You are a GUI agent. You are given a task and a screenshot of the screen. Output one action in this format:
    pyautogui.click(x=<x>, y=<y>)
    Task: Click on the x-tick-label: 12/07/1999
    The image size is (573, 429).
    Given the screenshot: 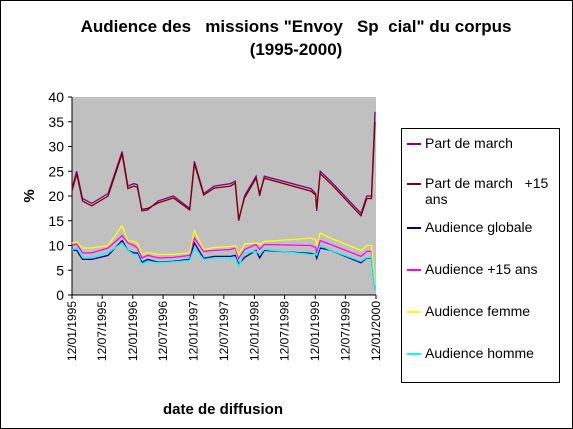 What is the action you would take?
    pyautogui.click(x=345, y=331)
    